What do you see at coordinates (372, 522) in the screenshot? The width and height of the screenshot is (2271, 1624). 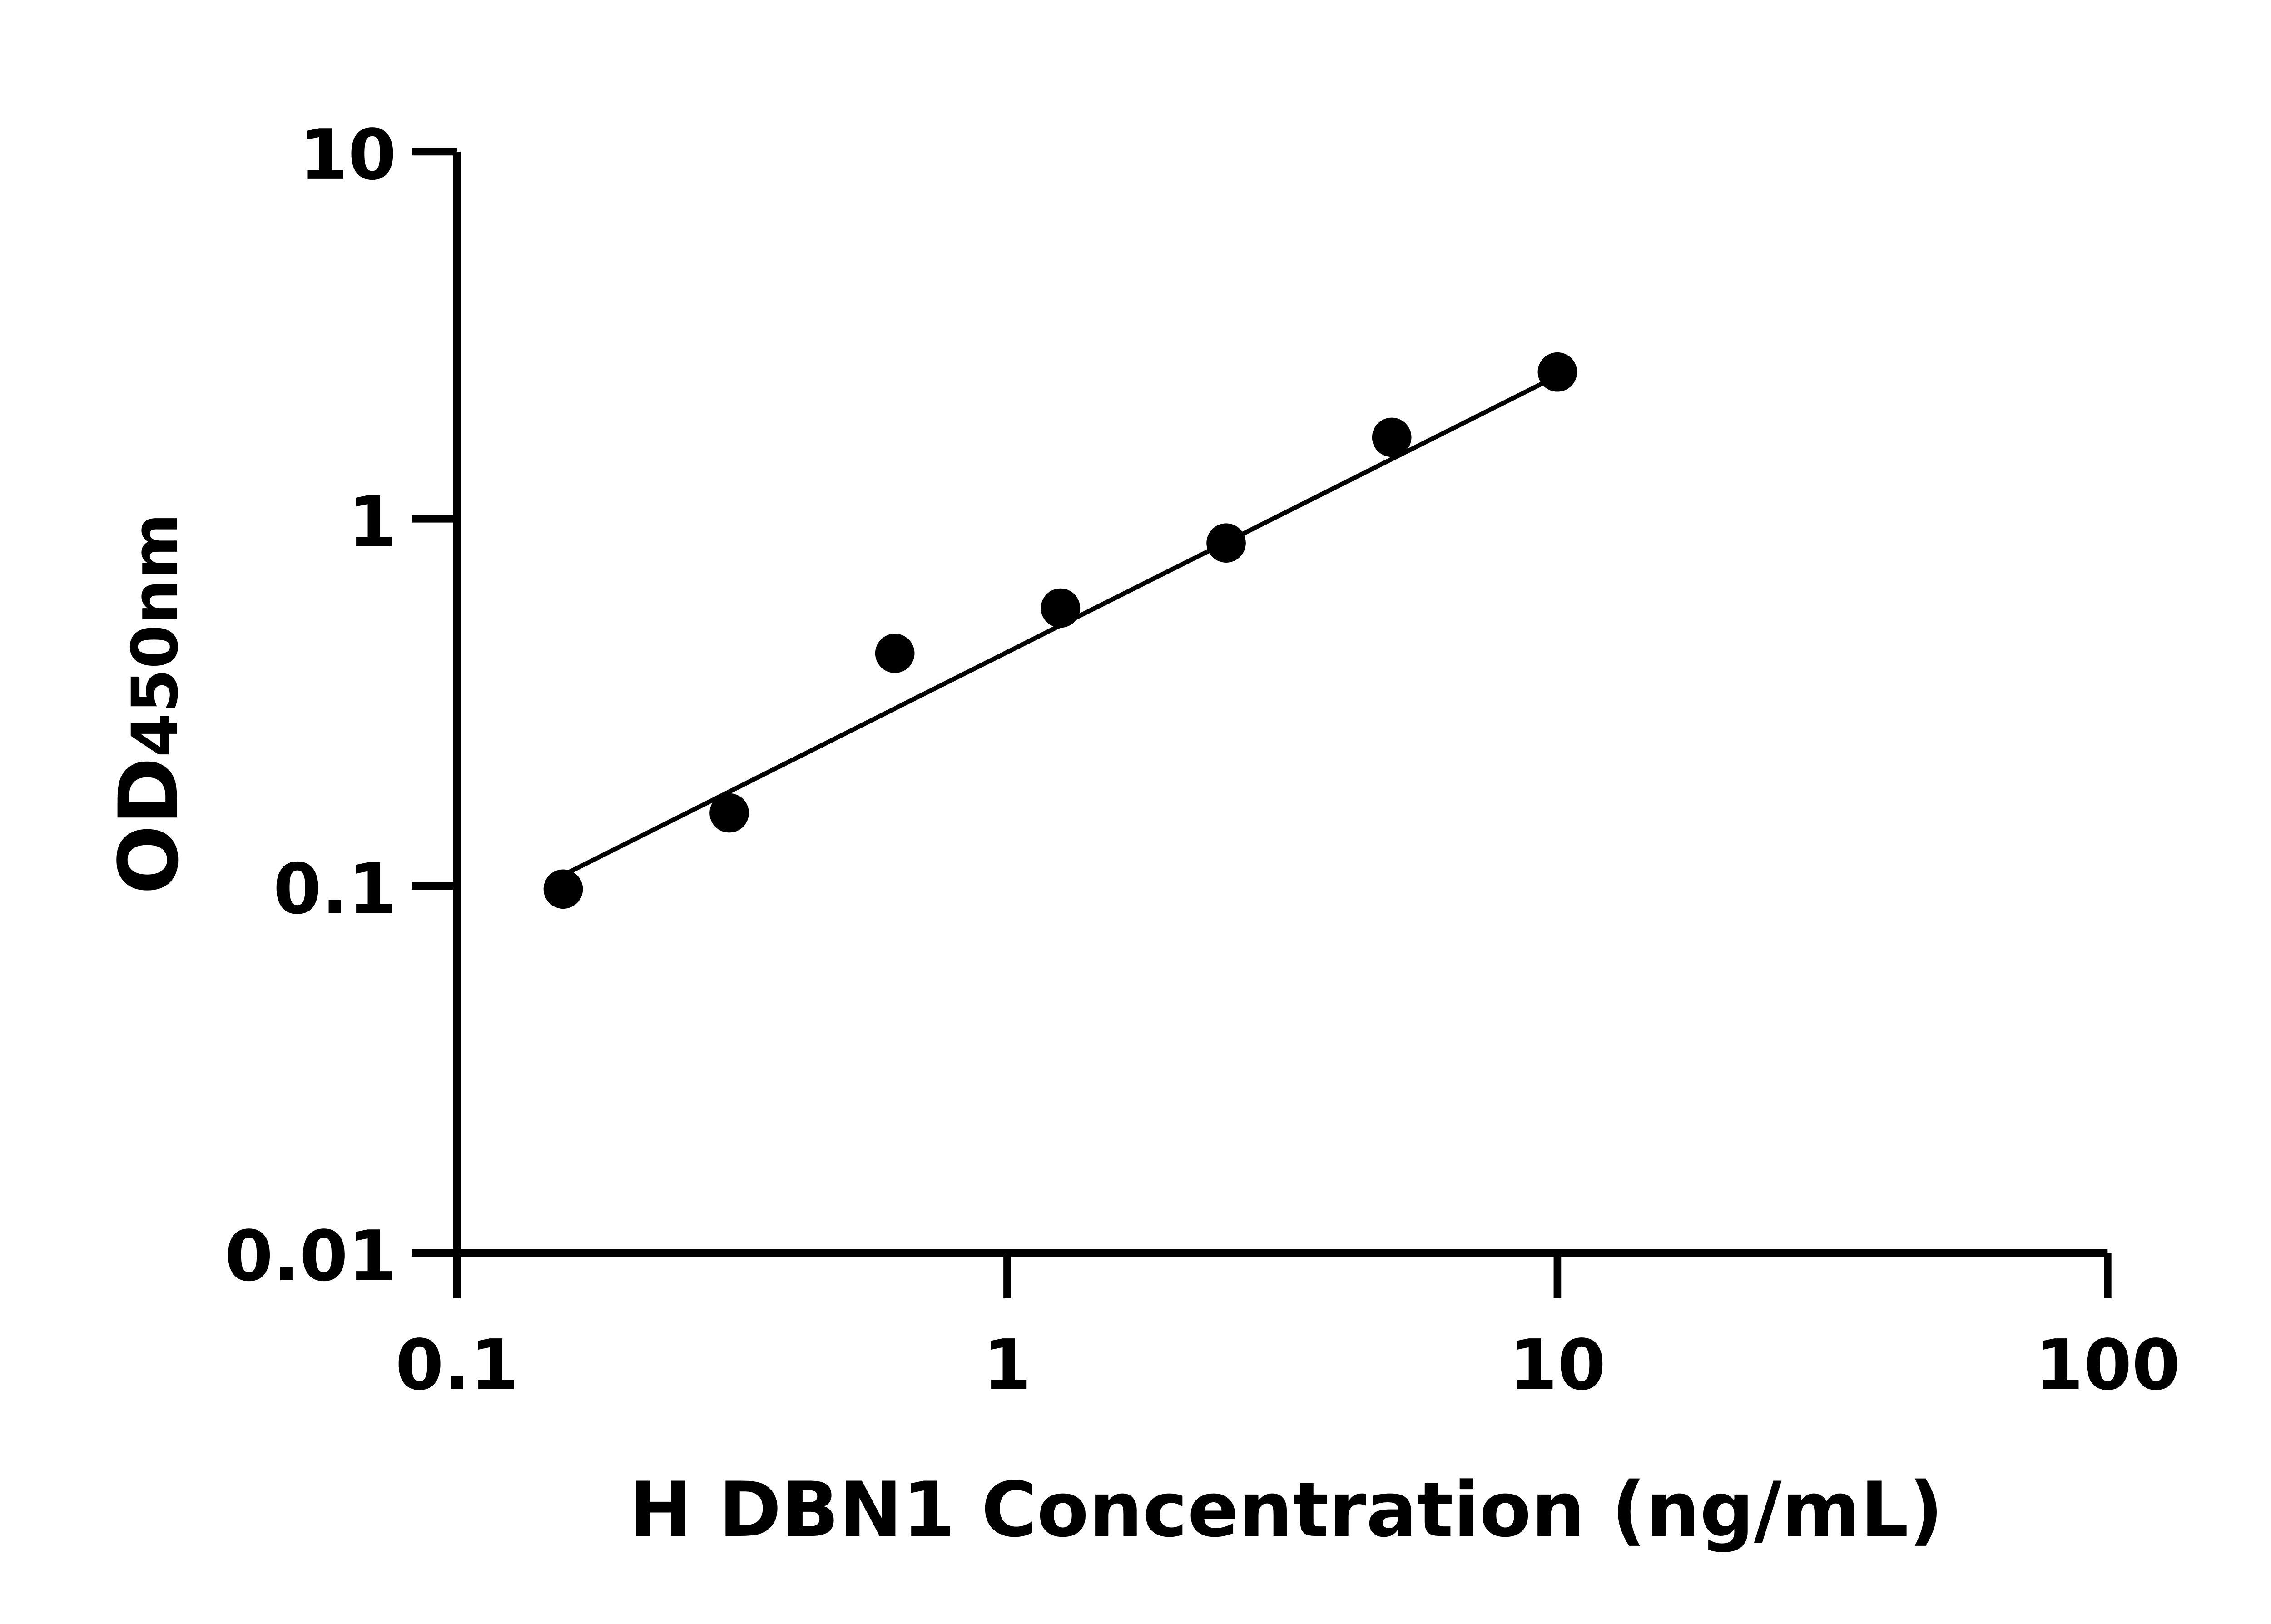 I see `y-tick-label: 1` at bounding box center [372, 522].